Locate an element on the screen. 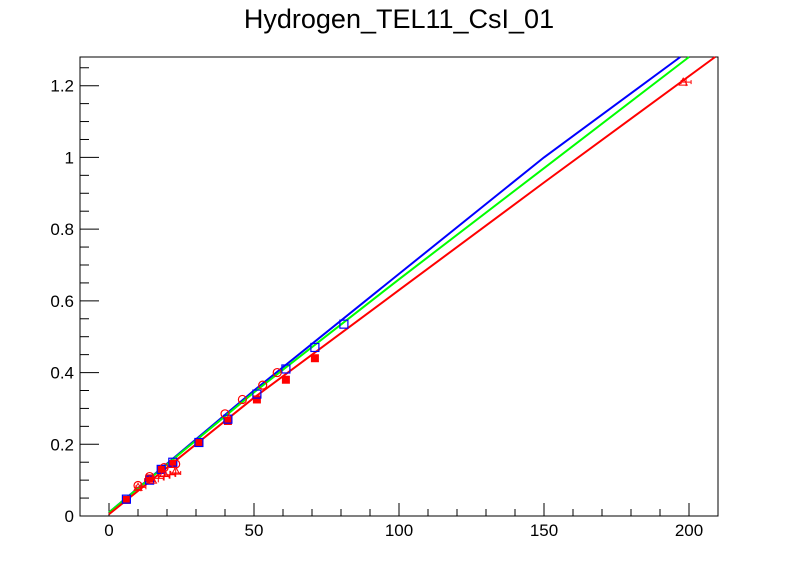 The width and height of the screenshot is (798, 574). y-tick-label: 0.4 is located at coordinates (62, 373).